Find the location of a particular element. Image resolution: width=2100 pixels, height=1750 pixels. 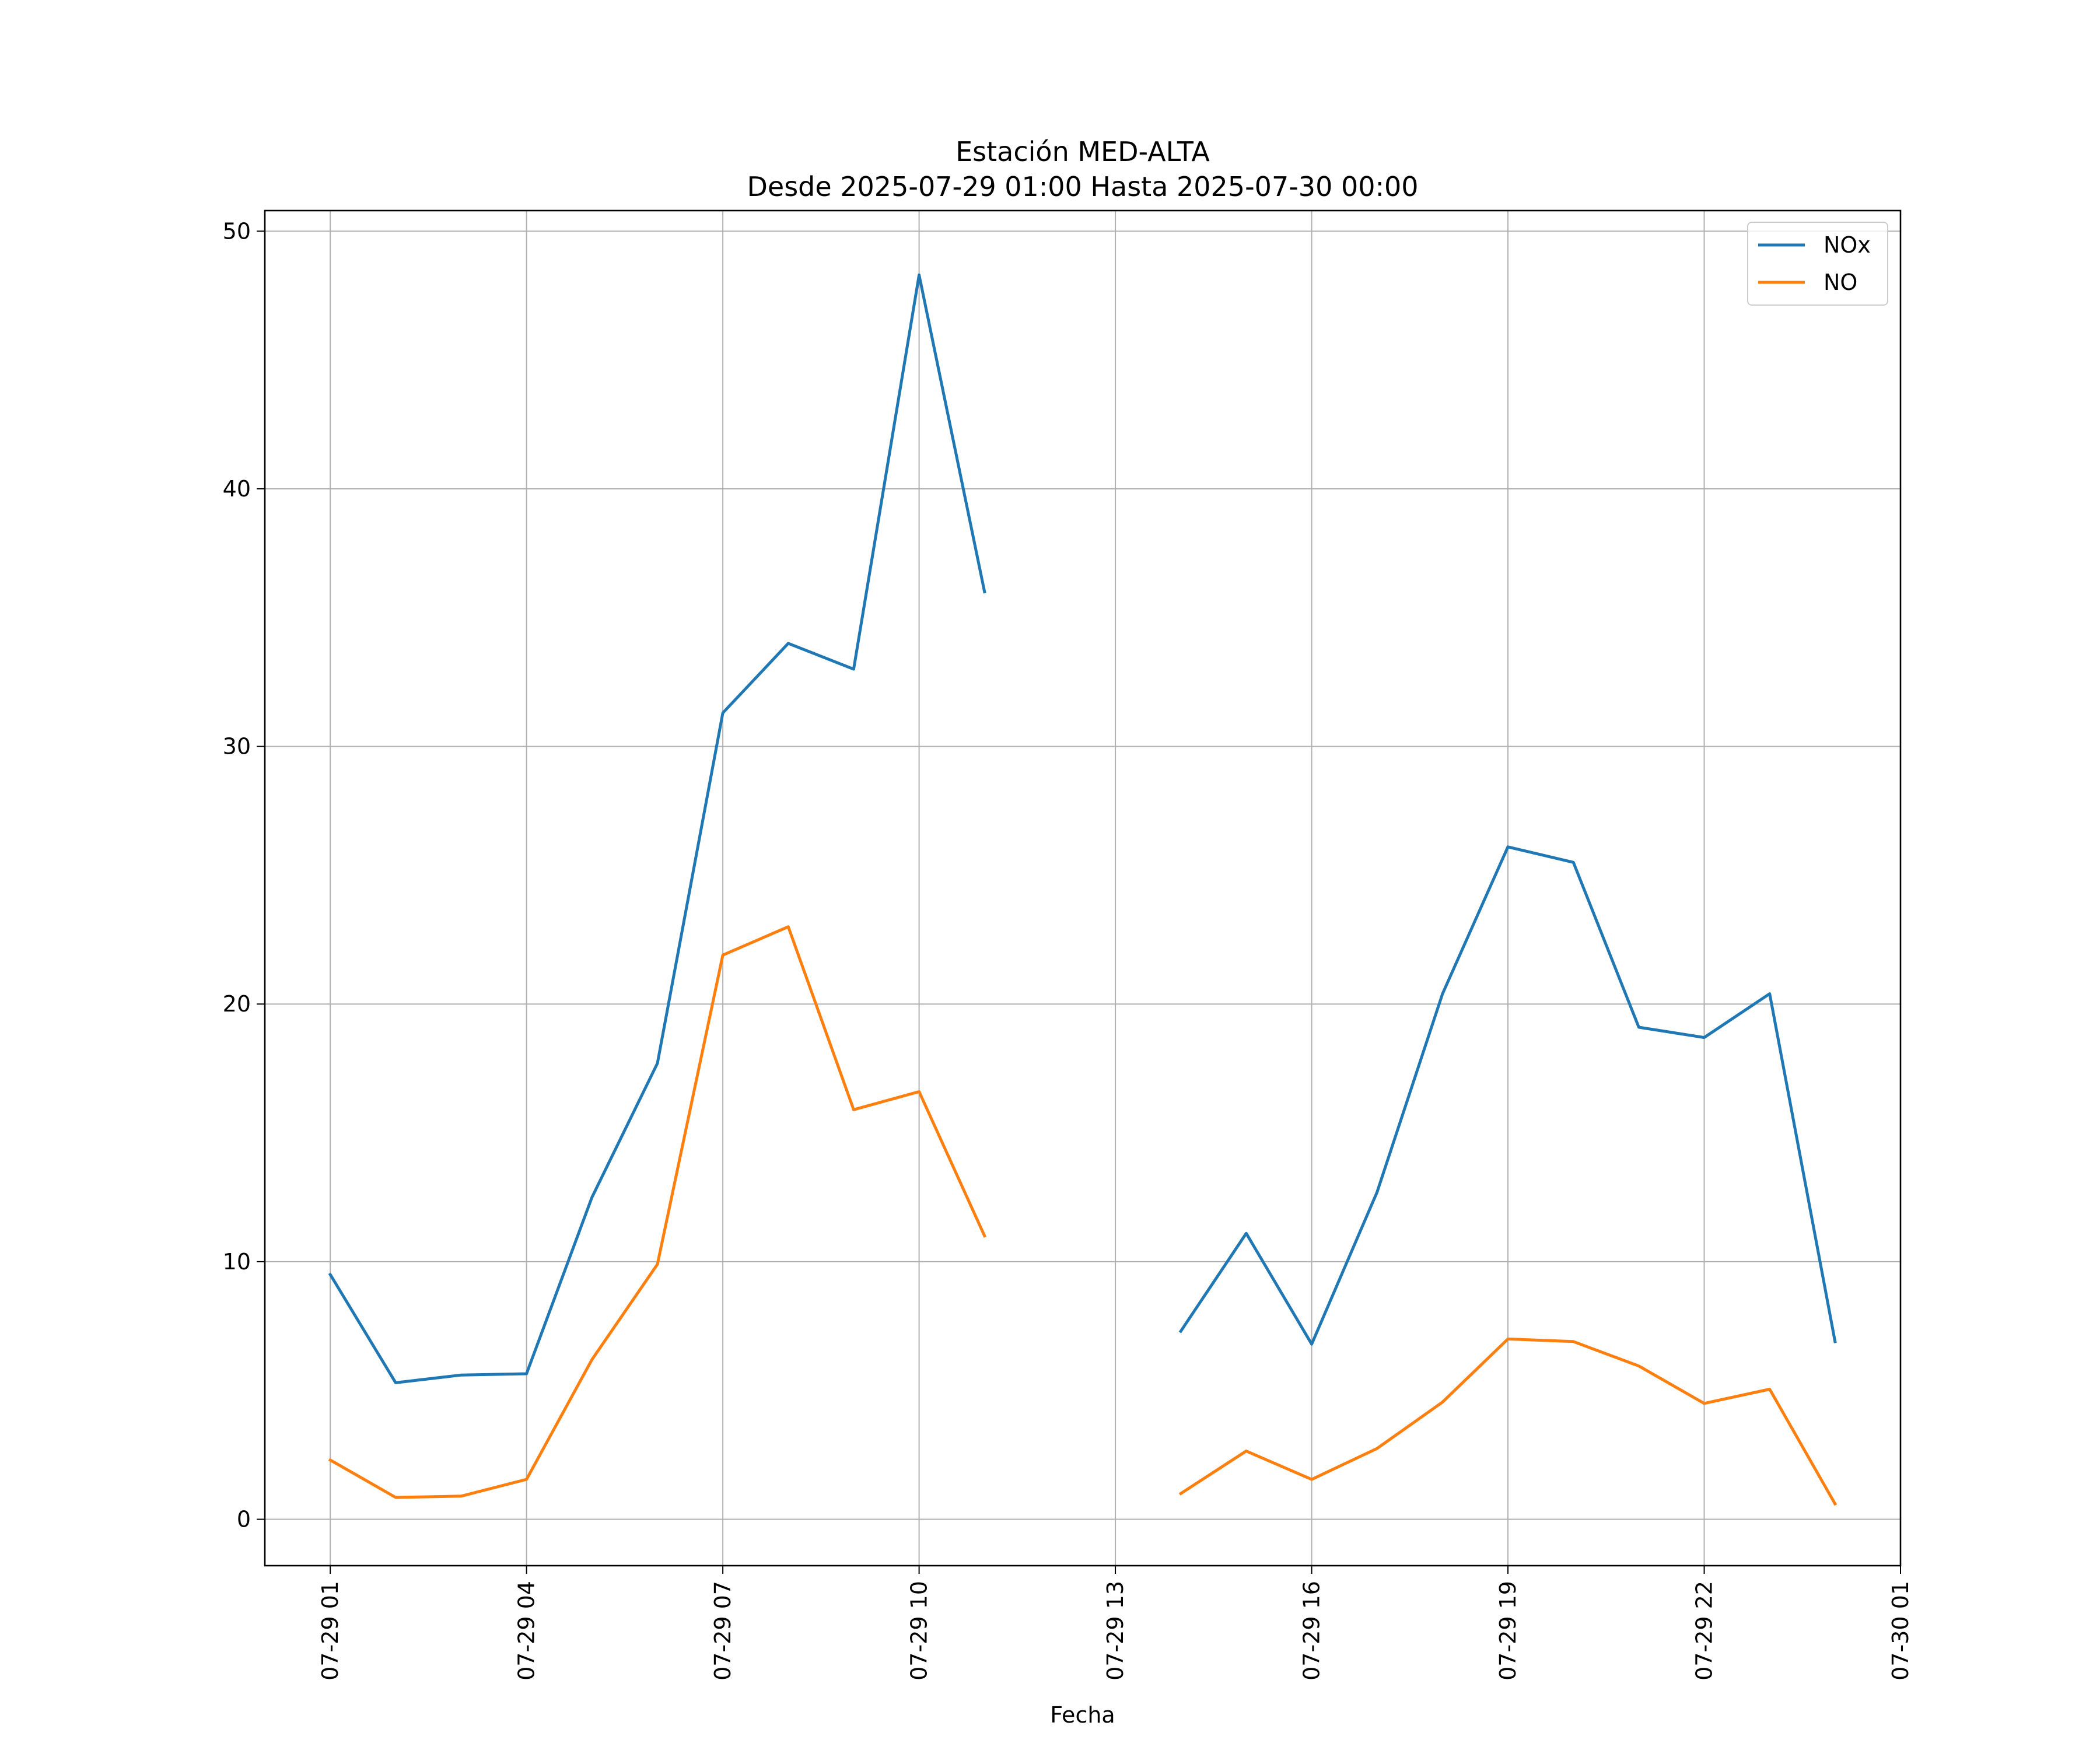

y-tick-label: 30 is located at coordinates (237, 747).